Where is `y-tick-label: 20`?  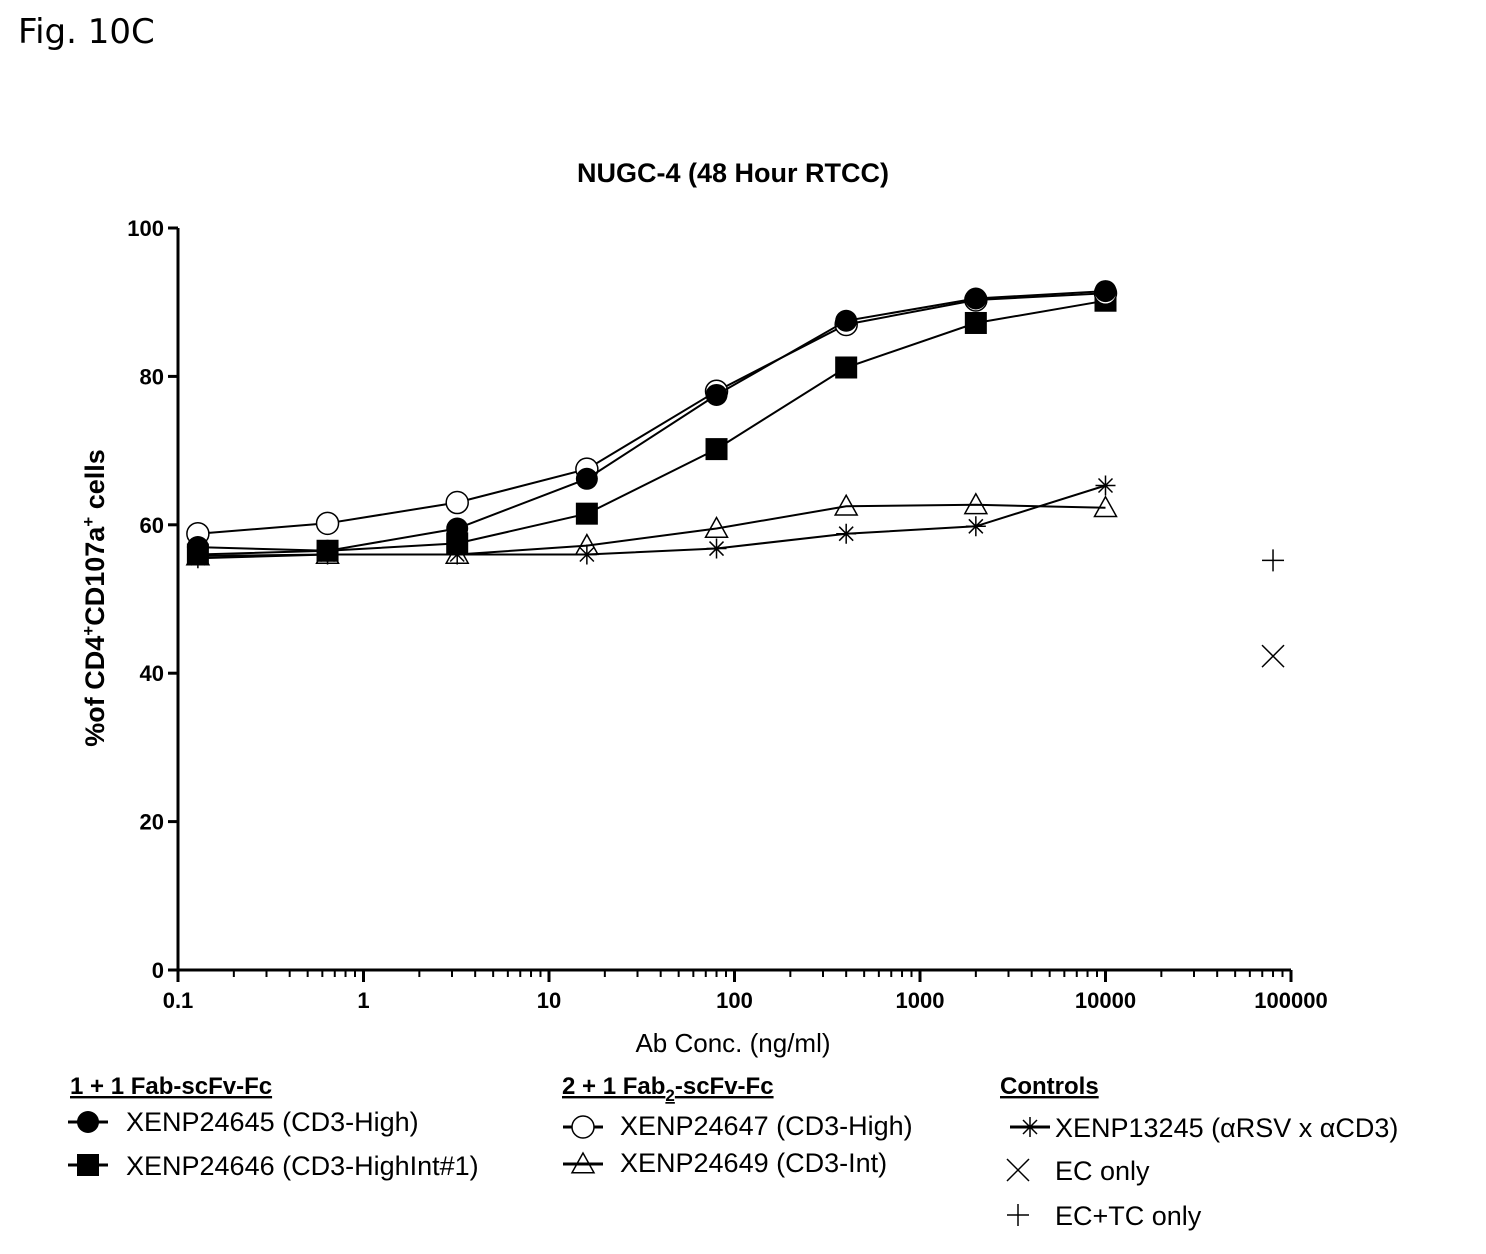
y-tick-label: 20 is located at coordinates (152, 822).